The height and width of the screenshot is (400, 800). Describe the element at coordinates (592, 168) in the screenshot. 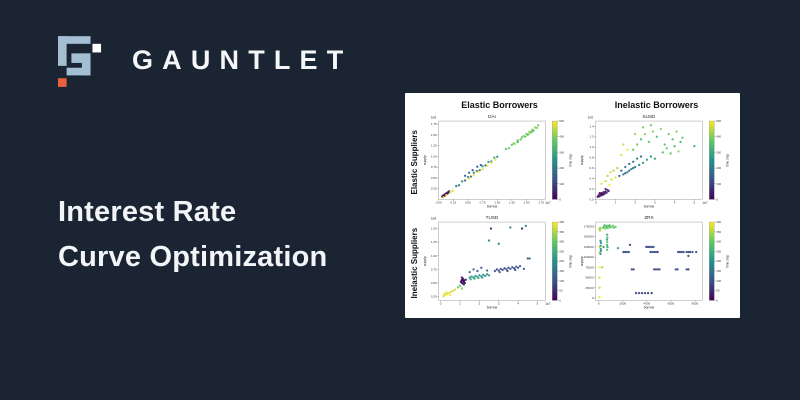

I see `svg-text: 0.6` at that location.